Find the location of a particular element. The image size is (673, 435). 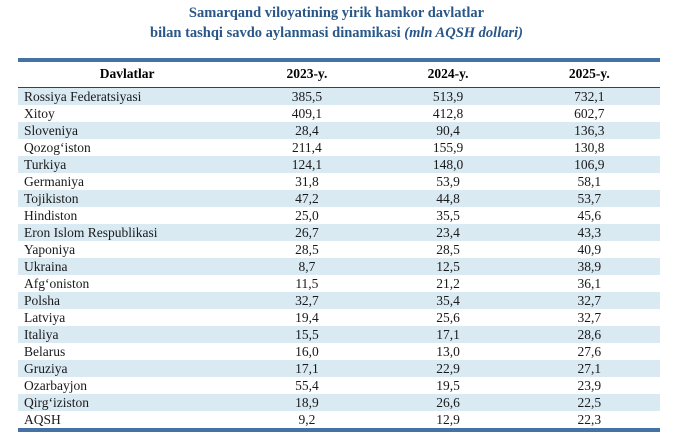

value-cell-2025: 602,7 is located at coordinates (589, 114).